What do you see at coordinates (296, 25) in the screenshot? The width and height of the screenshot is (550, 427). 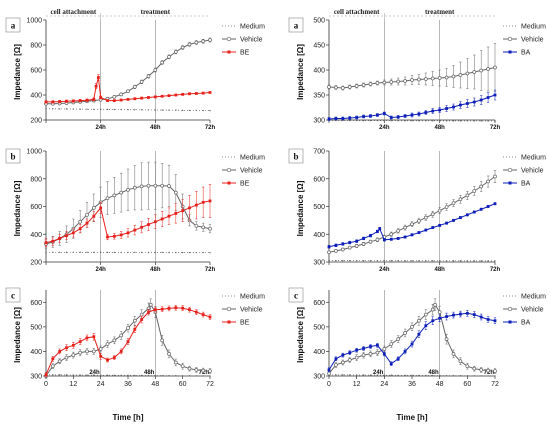 I see `panel-letter-box` at bounding box center [296, 25].